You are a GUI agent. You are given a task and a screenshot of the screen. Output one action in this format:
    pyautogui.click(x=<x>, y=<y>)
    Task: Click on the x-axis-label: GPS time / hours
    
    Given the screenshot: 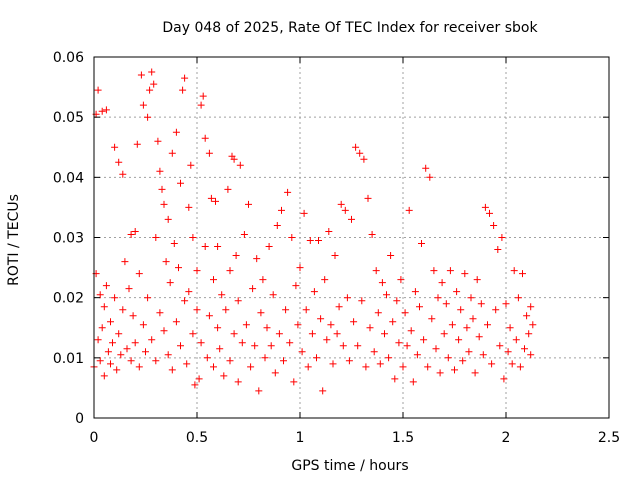 What is the action you would take?
    pyautogui.click(x=349, y=466)
    